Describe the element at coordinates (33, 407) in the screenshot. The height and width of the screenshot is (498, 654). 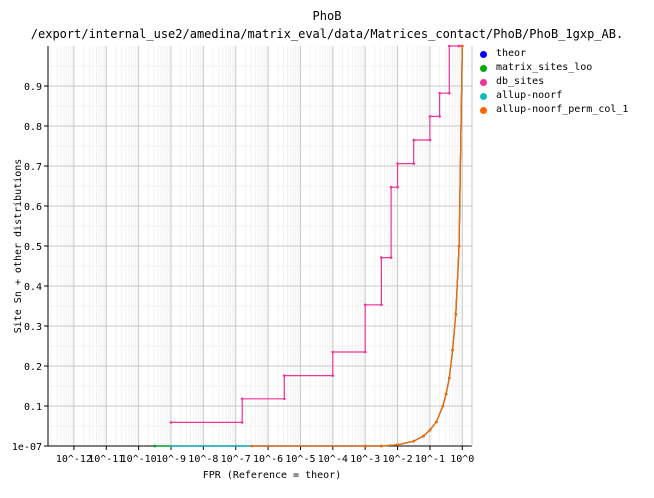
I see `y-tick-label: 0.1` at that location.